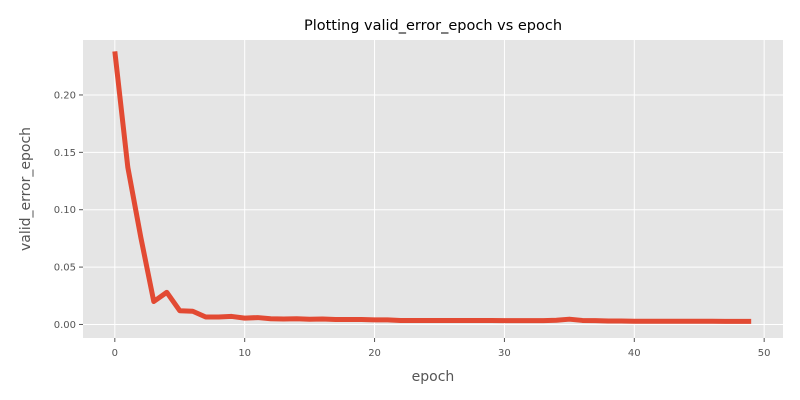 Image resolution: width=800 pixels, height=400 pixels. Describe the element at coordinates (374, 353) in the screenshot. I see `x-tick-label: 20` at that location.